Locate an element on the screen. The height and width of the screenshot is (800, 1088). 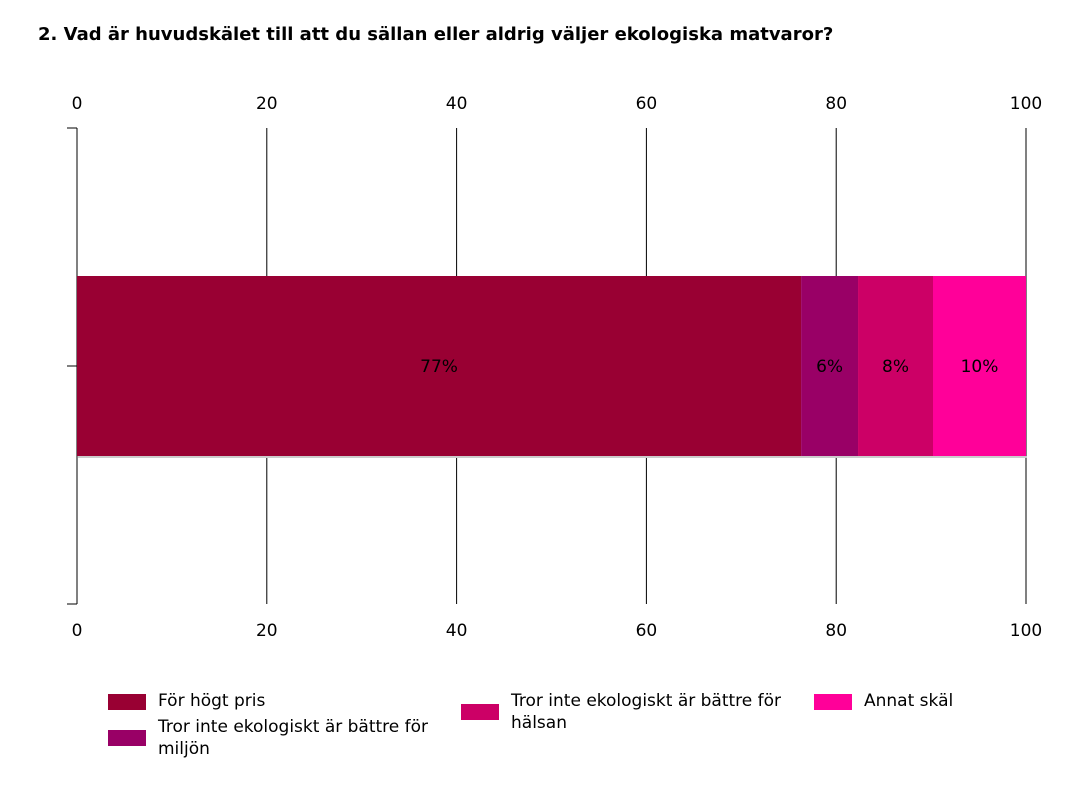
x-tick-label-top-4: 80 is located at coordinates (836, 104).